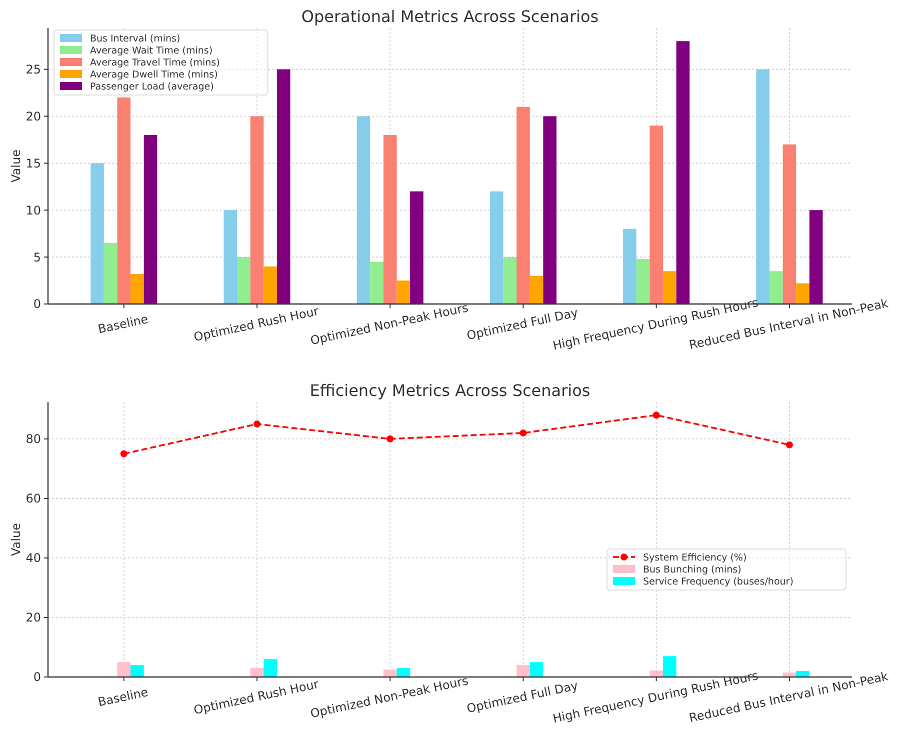  I want to click on chart-title: Operational Metrics Across Scenarios, so click(450, 16).